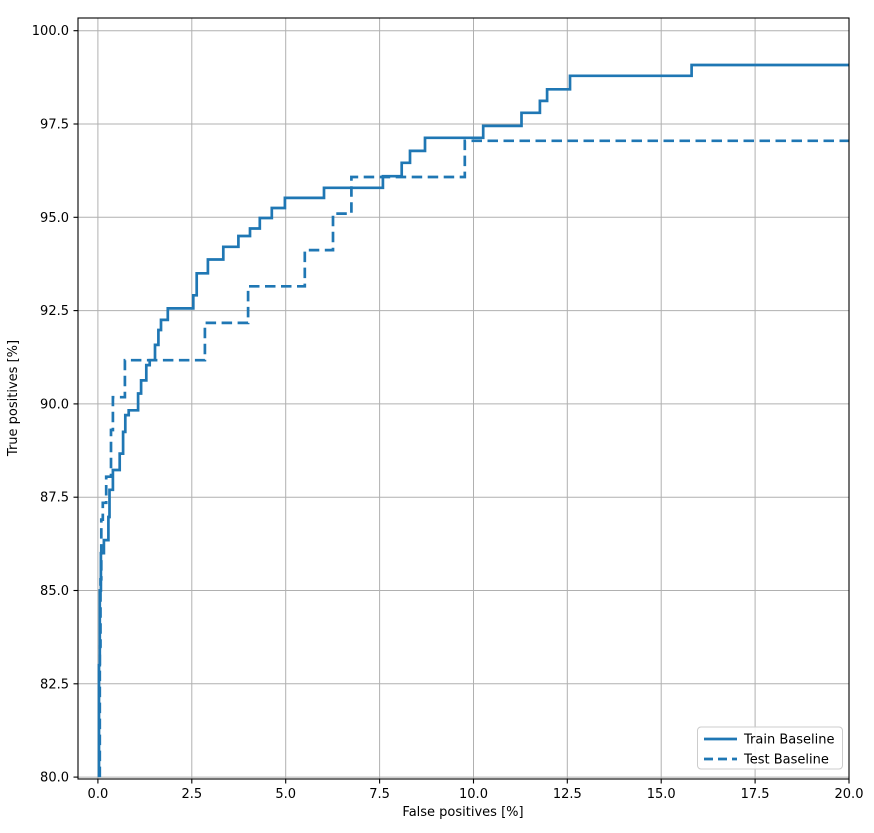  Describe the element at coordinates (54, 404) in the screenshot. I see `y-tick-label: 90.0` at that location.